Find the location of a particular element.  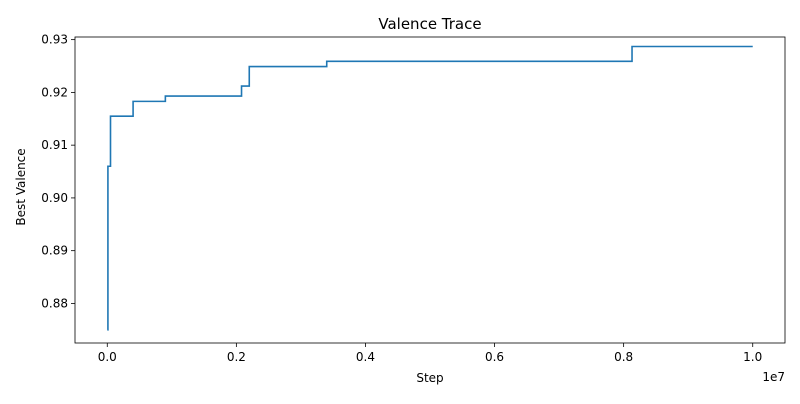

y-tick-label: 0.91 is located at coordinates (54, 145).